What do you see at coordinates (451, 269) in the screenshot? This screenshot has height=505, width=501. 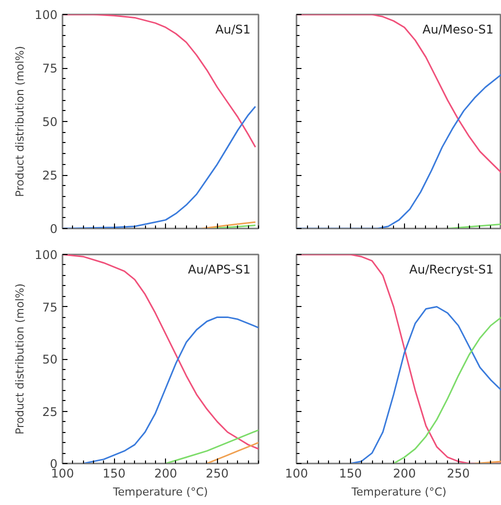 I see `text: Au/Recryst-S1` at bounding box center [451, 269].